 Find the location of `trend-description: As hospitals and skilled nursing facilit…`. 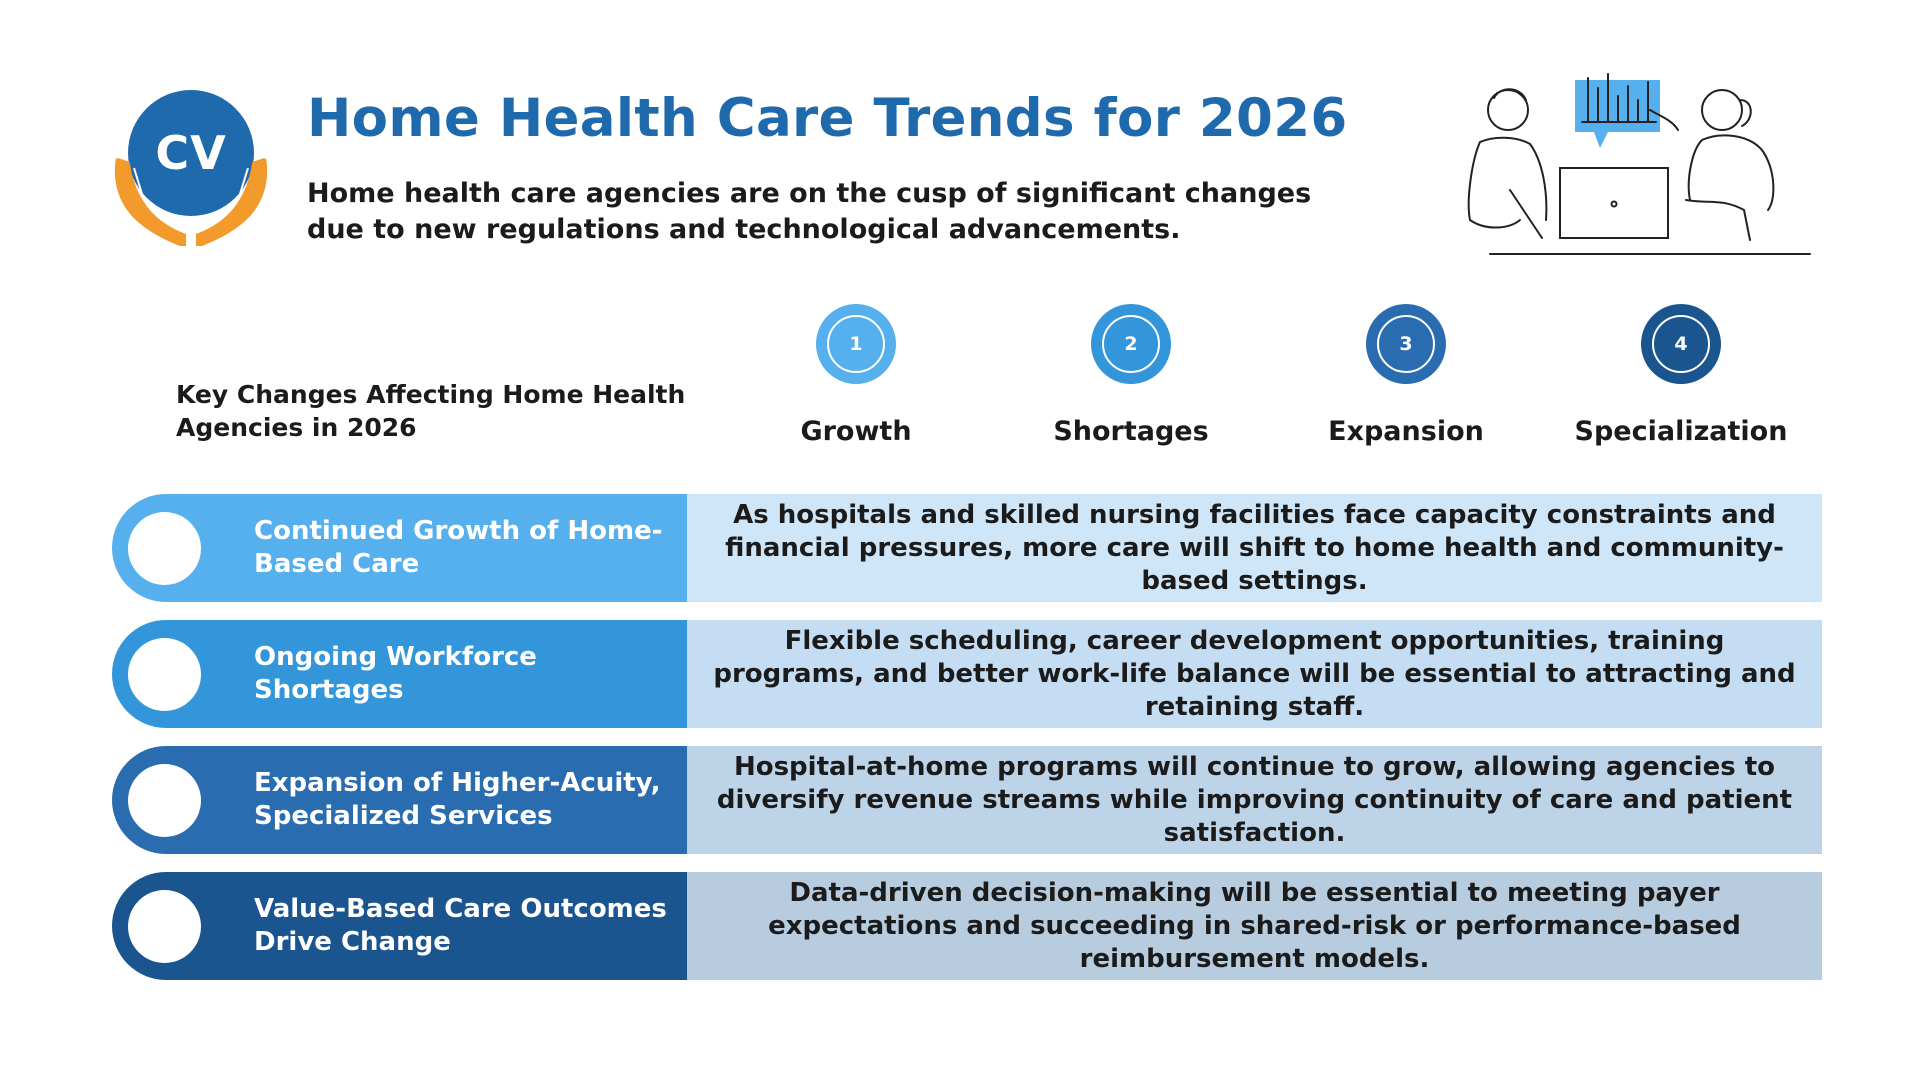

trend-description: As hospitals and skilled nursing facilit… is located at coordinates (1254, 548).